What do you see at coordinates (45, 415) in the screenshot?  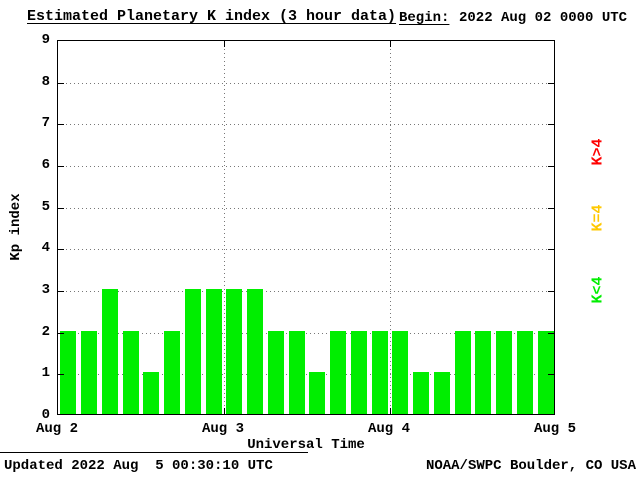 I see `y-tick-label: 0` at bounding box center [45, 415].